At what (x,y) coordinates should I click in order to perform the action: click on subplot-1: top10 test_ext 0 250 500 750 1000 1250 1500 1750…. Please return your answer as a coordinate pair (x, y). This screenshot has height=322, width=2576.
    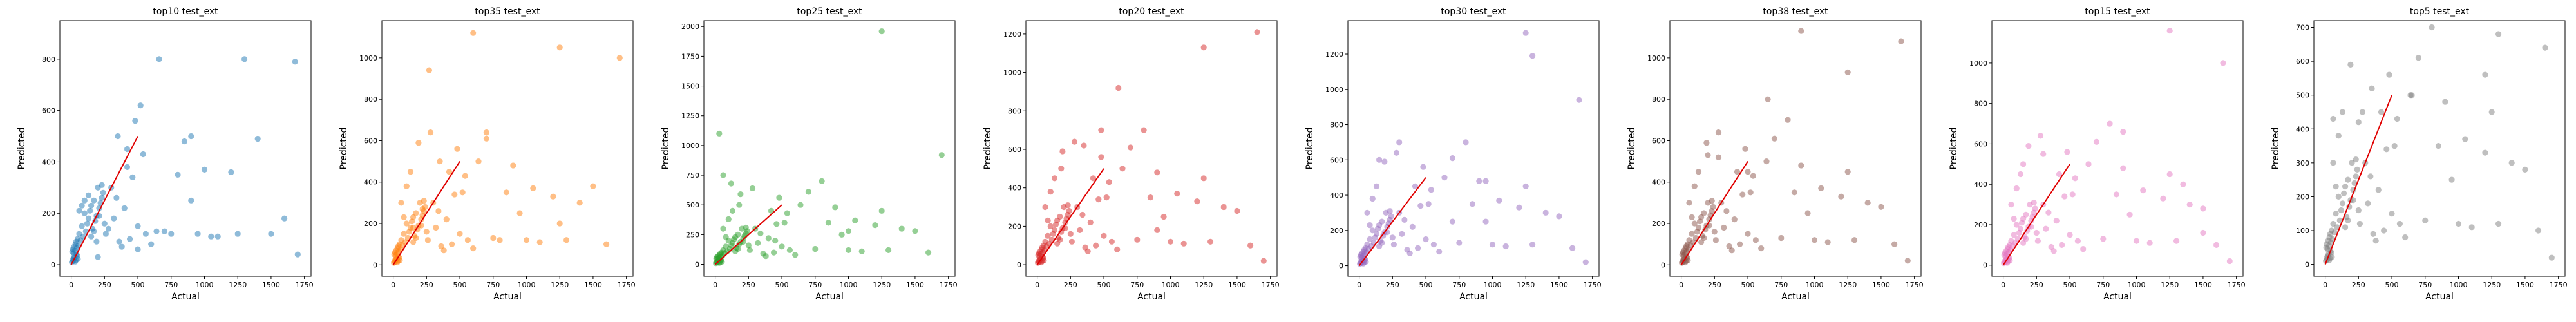
    Looking at the image, I should click on (166, 154).